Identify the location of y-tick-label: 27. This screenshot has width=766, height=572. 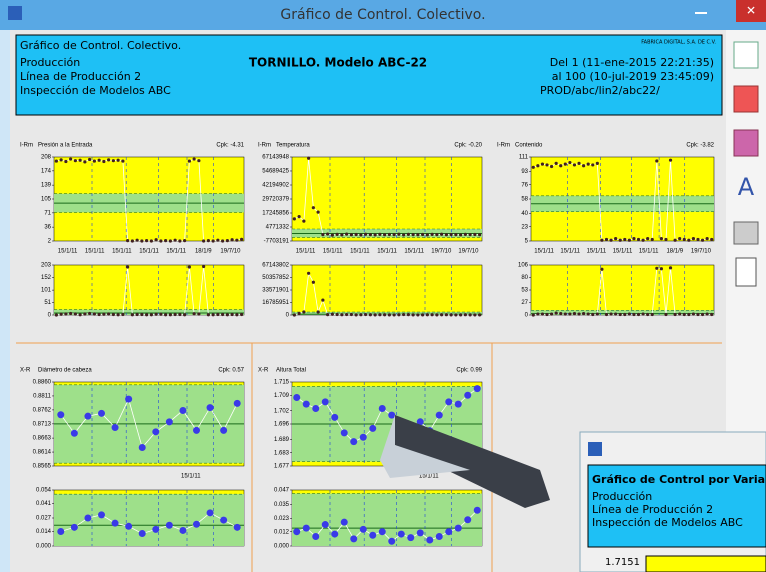
(524, 303).